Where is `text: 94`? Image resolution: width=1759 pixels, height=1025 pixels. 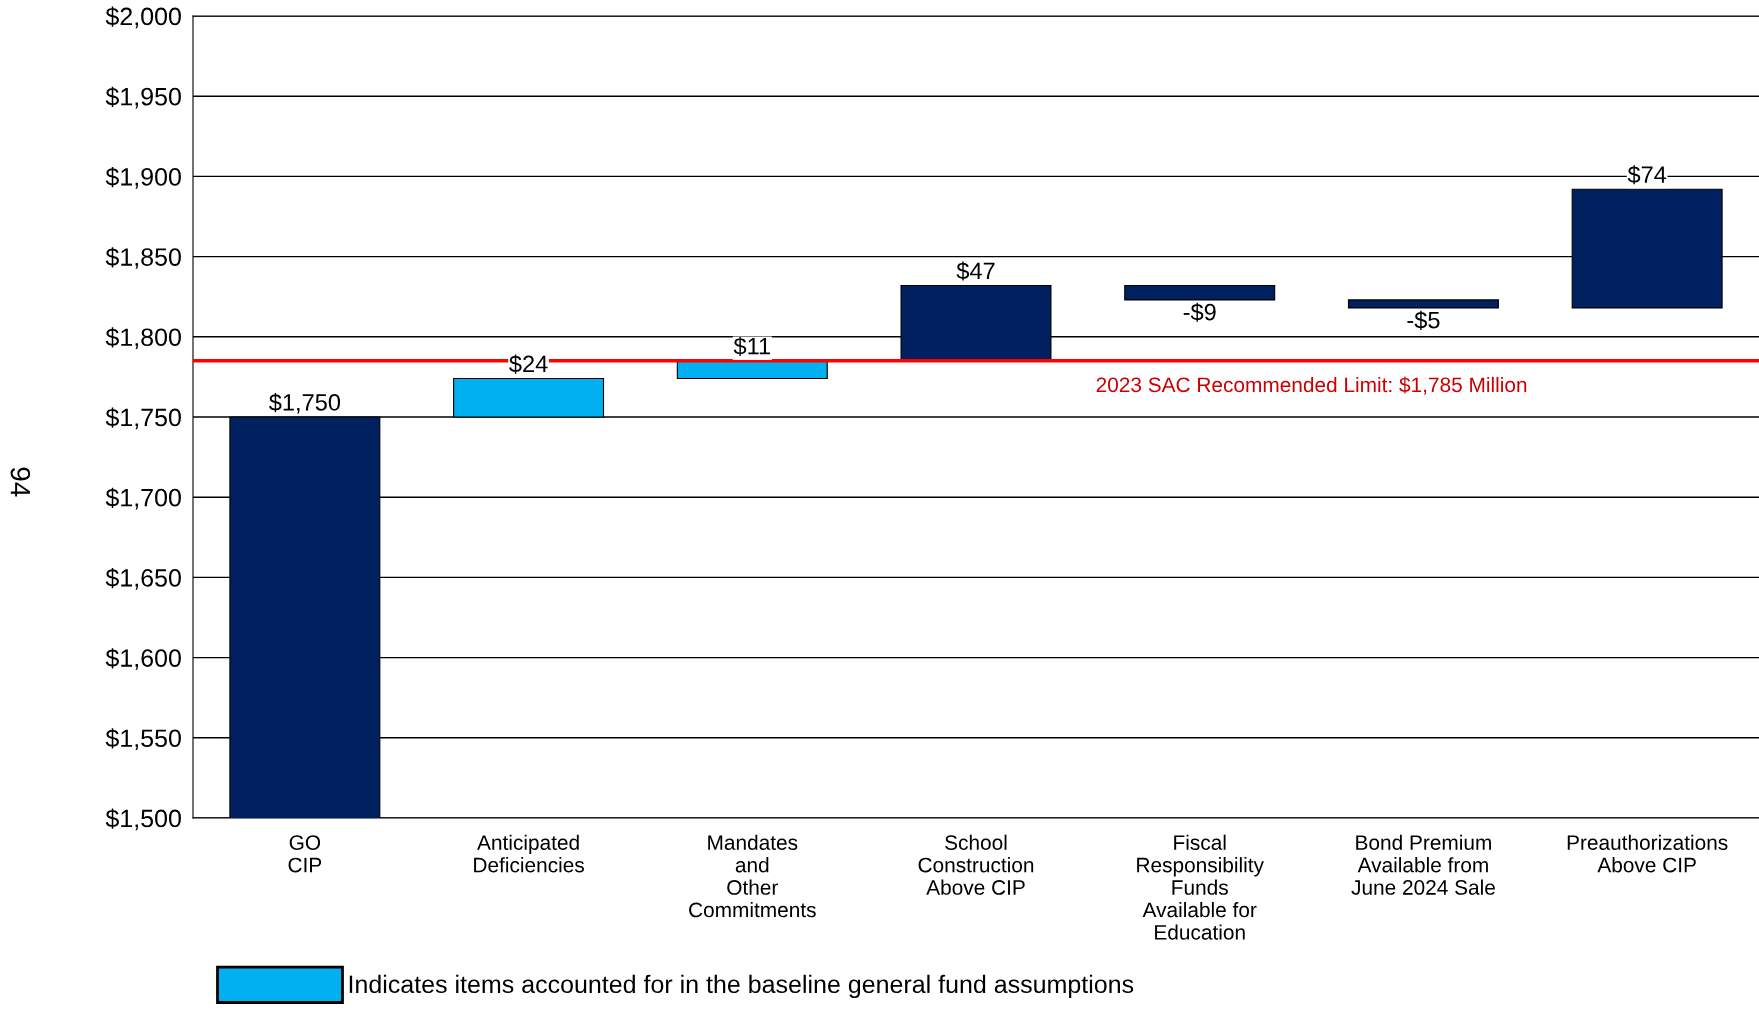 text: 94 is located at coordinates (20, 482).